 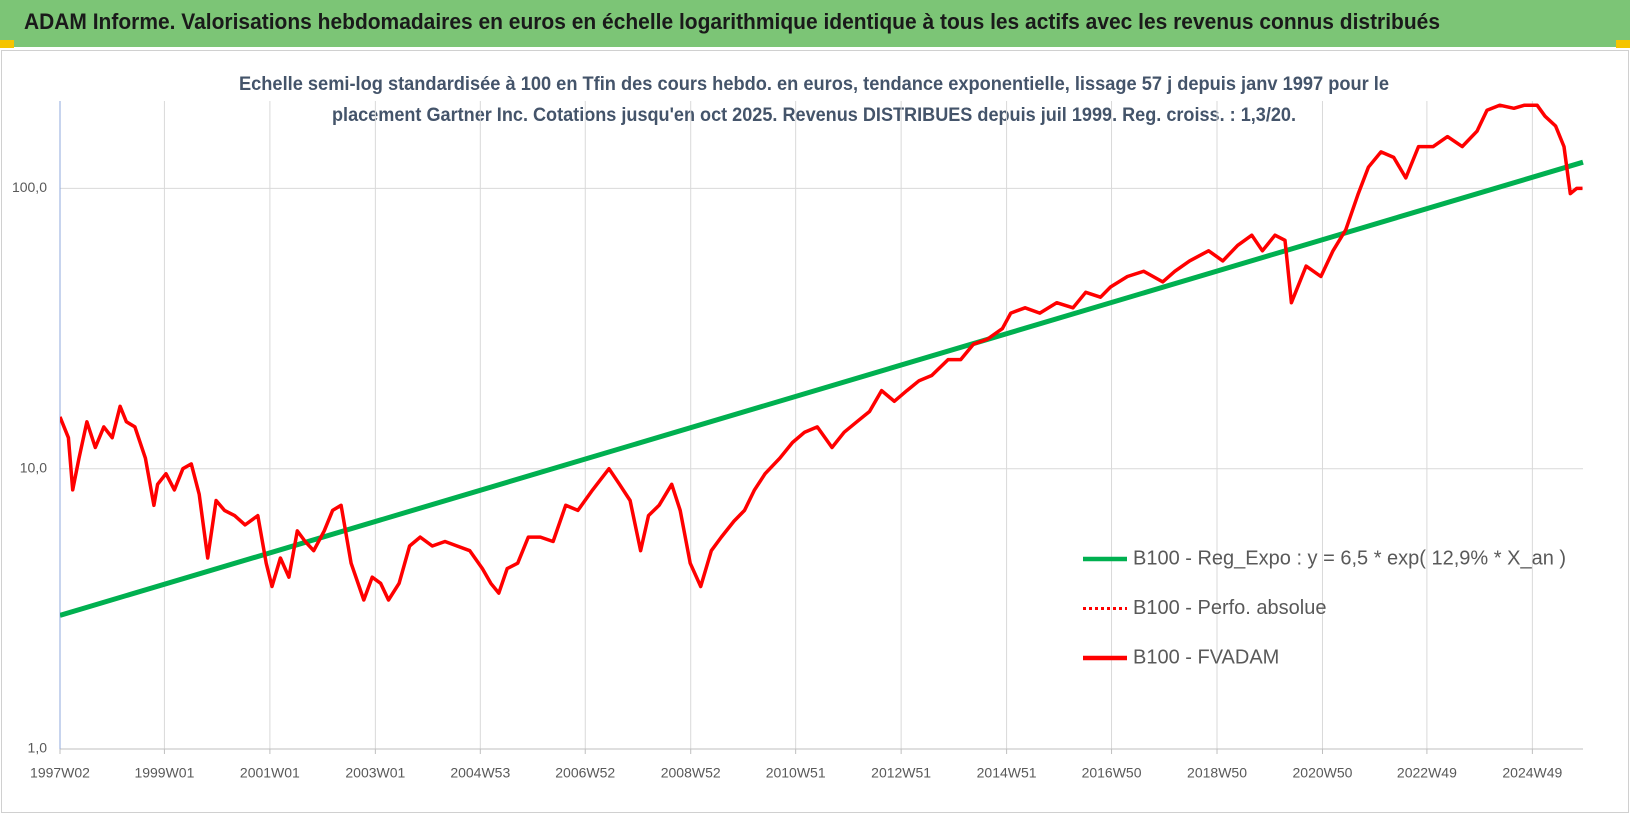 What do you see at coordinates (585, 773) in the screenshot?
I see `x-tick-label: 2006W52` at bounding box center [585, 773].